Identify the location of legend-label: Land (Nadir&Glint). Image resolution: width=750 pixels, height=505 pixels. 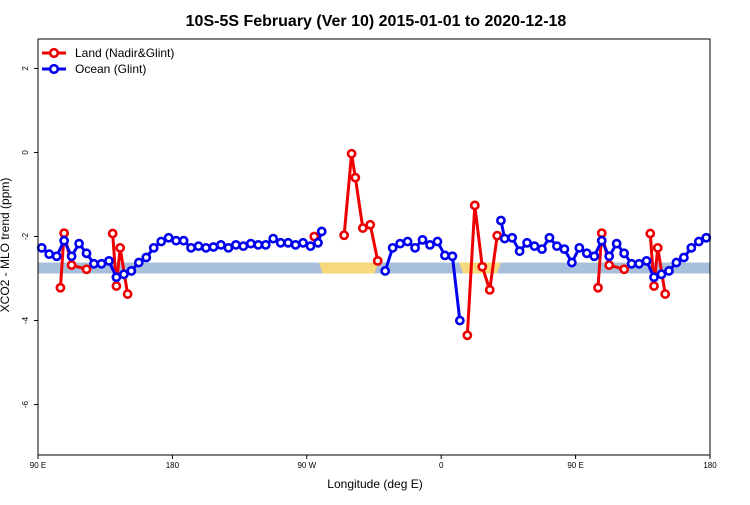
(124, 53).